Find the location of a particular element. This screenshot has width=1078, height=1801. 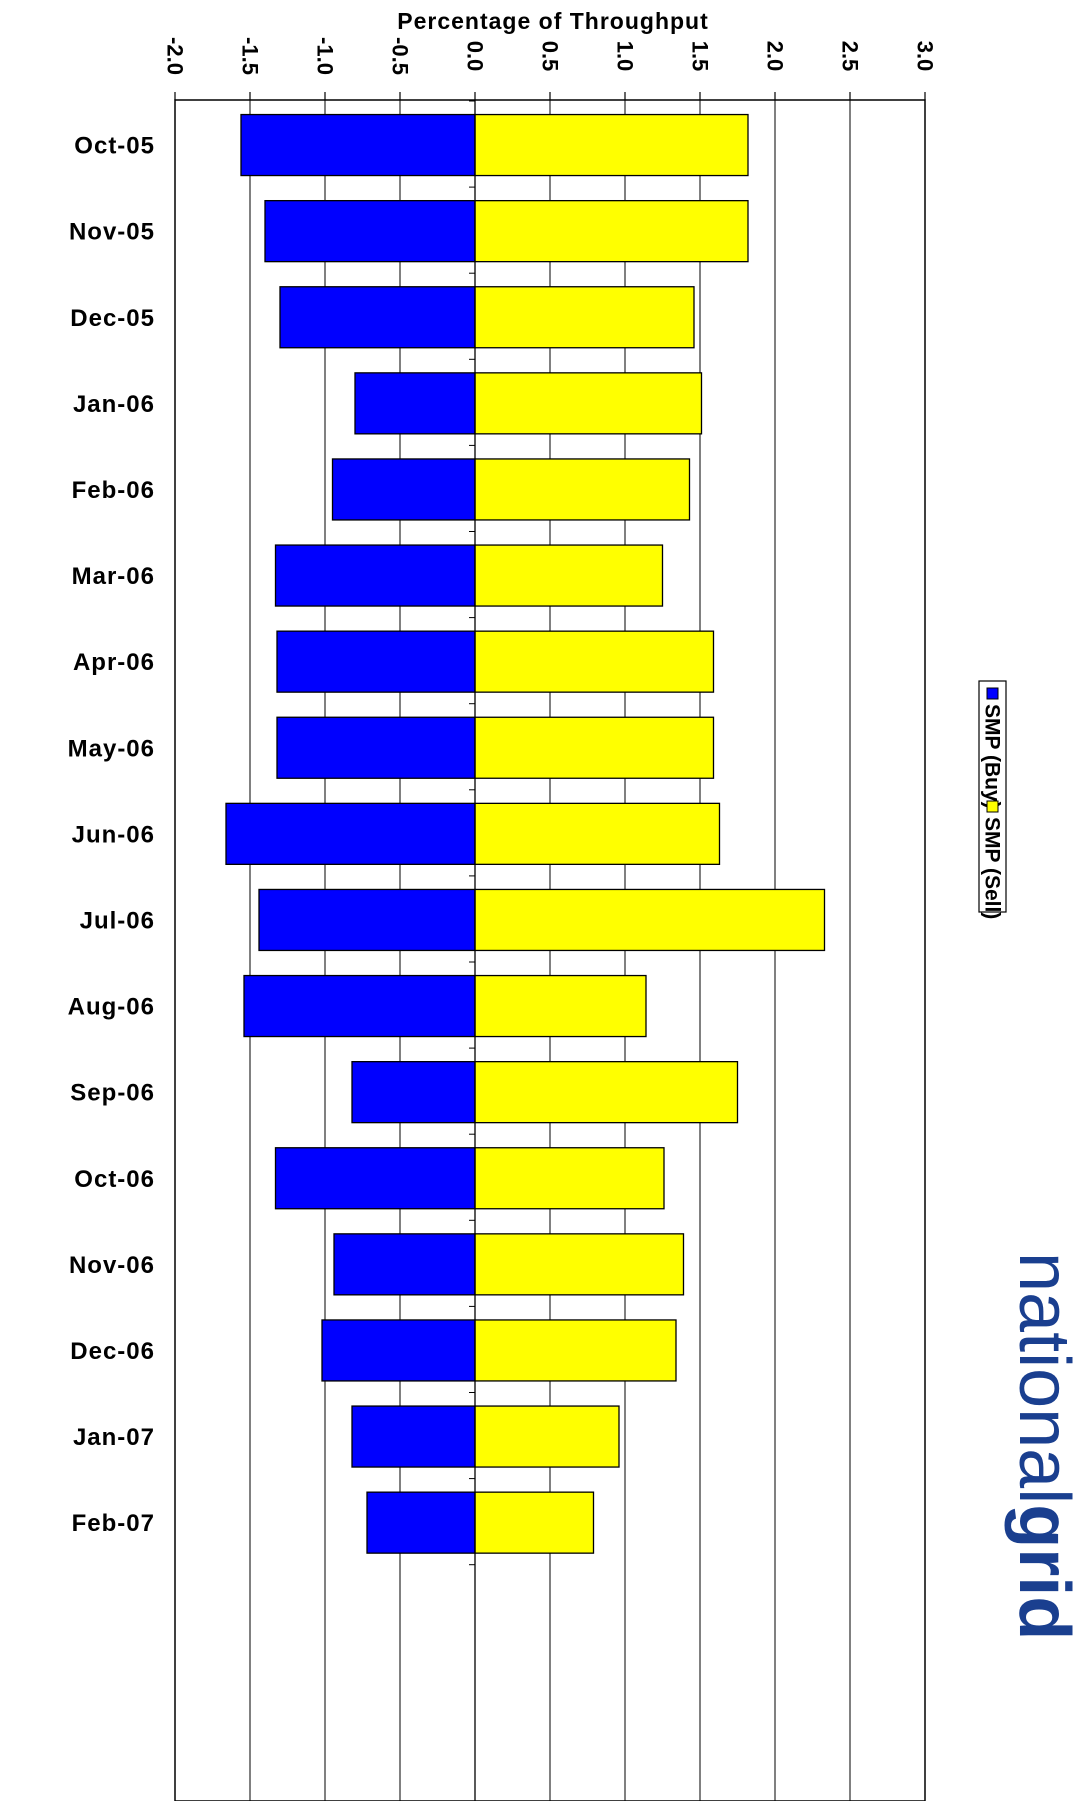

x-tick-label: 0.5 is located at coordinates (550, 56).